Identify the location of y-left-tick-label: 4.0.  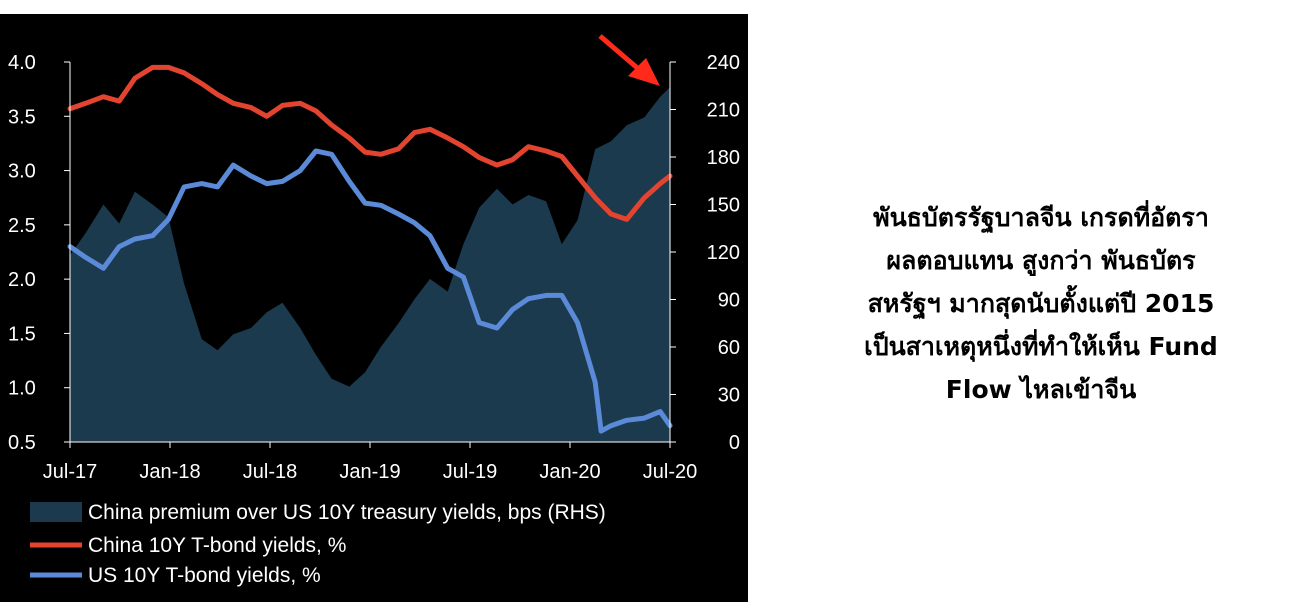
(22, 63).